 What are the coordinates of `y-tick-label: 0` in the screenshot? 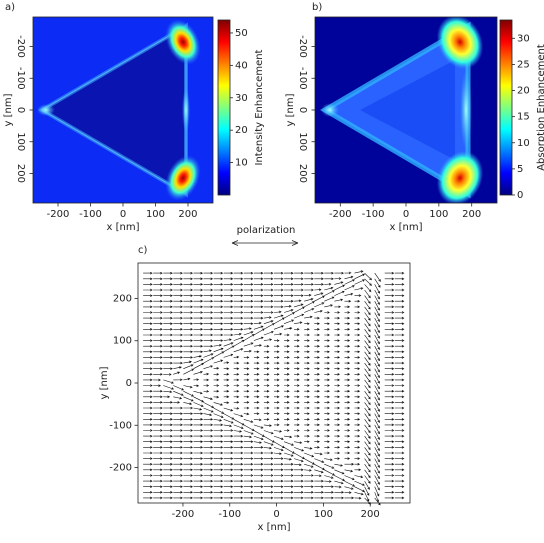 It's located at (129, 383).